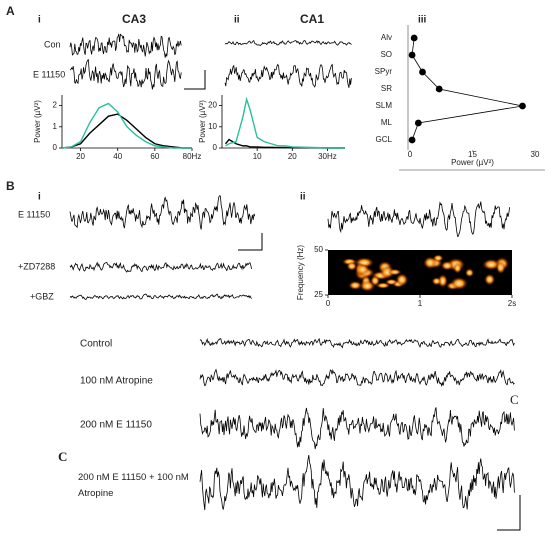  I want to click on x-axis-label: Power (µV²), so click(472, 162).